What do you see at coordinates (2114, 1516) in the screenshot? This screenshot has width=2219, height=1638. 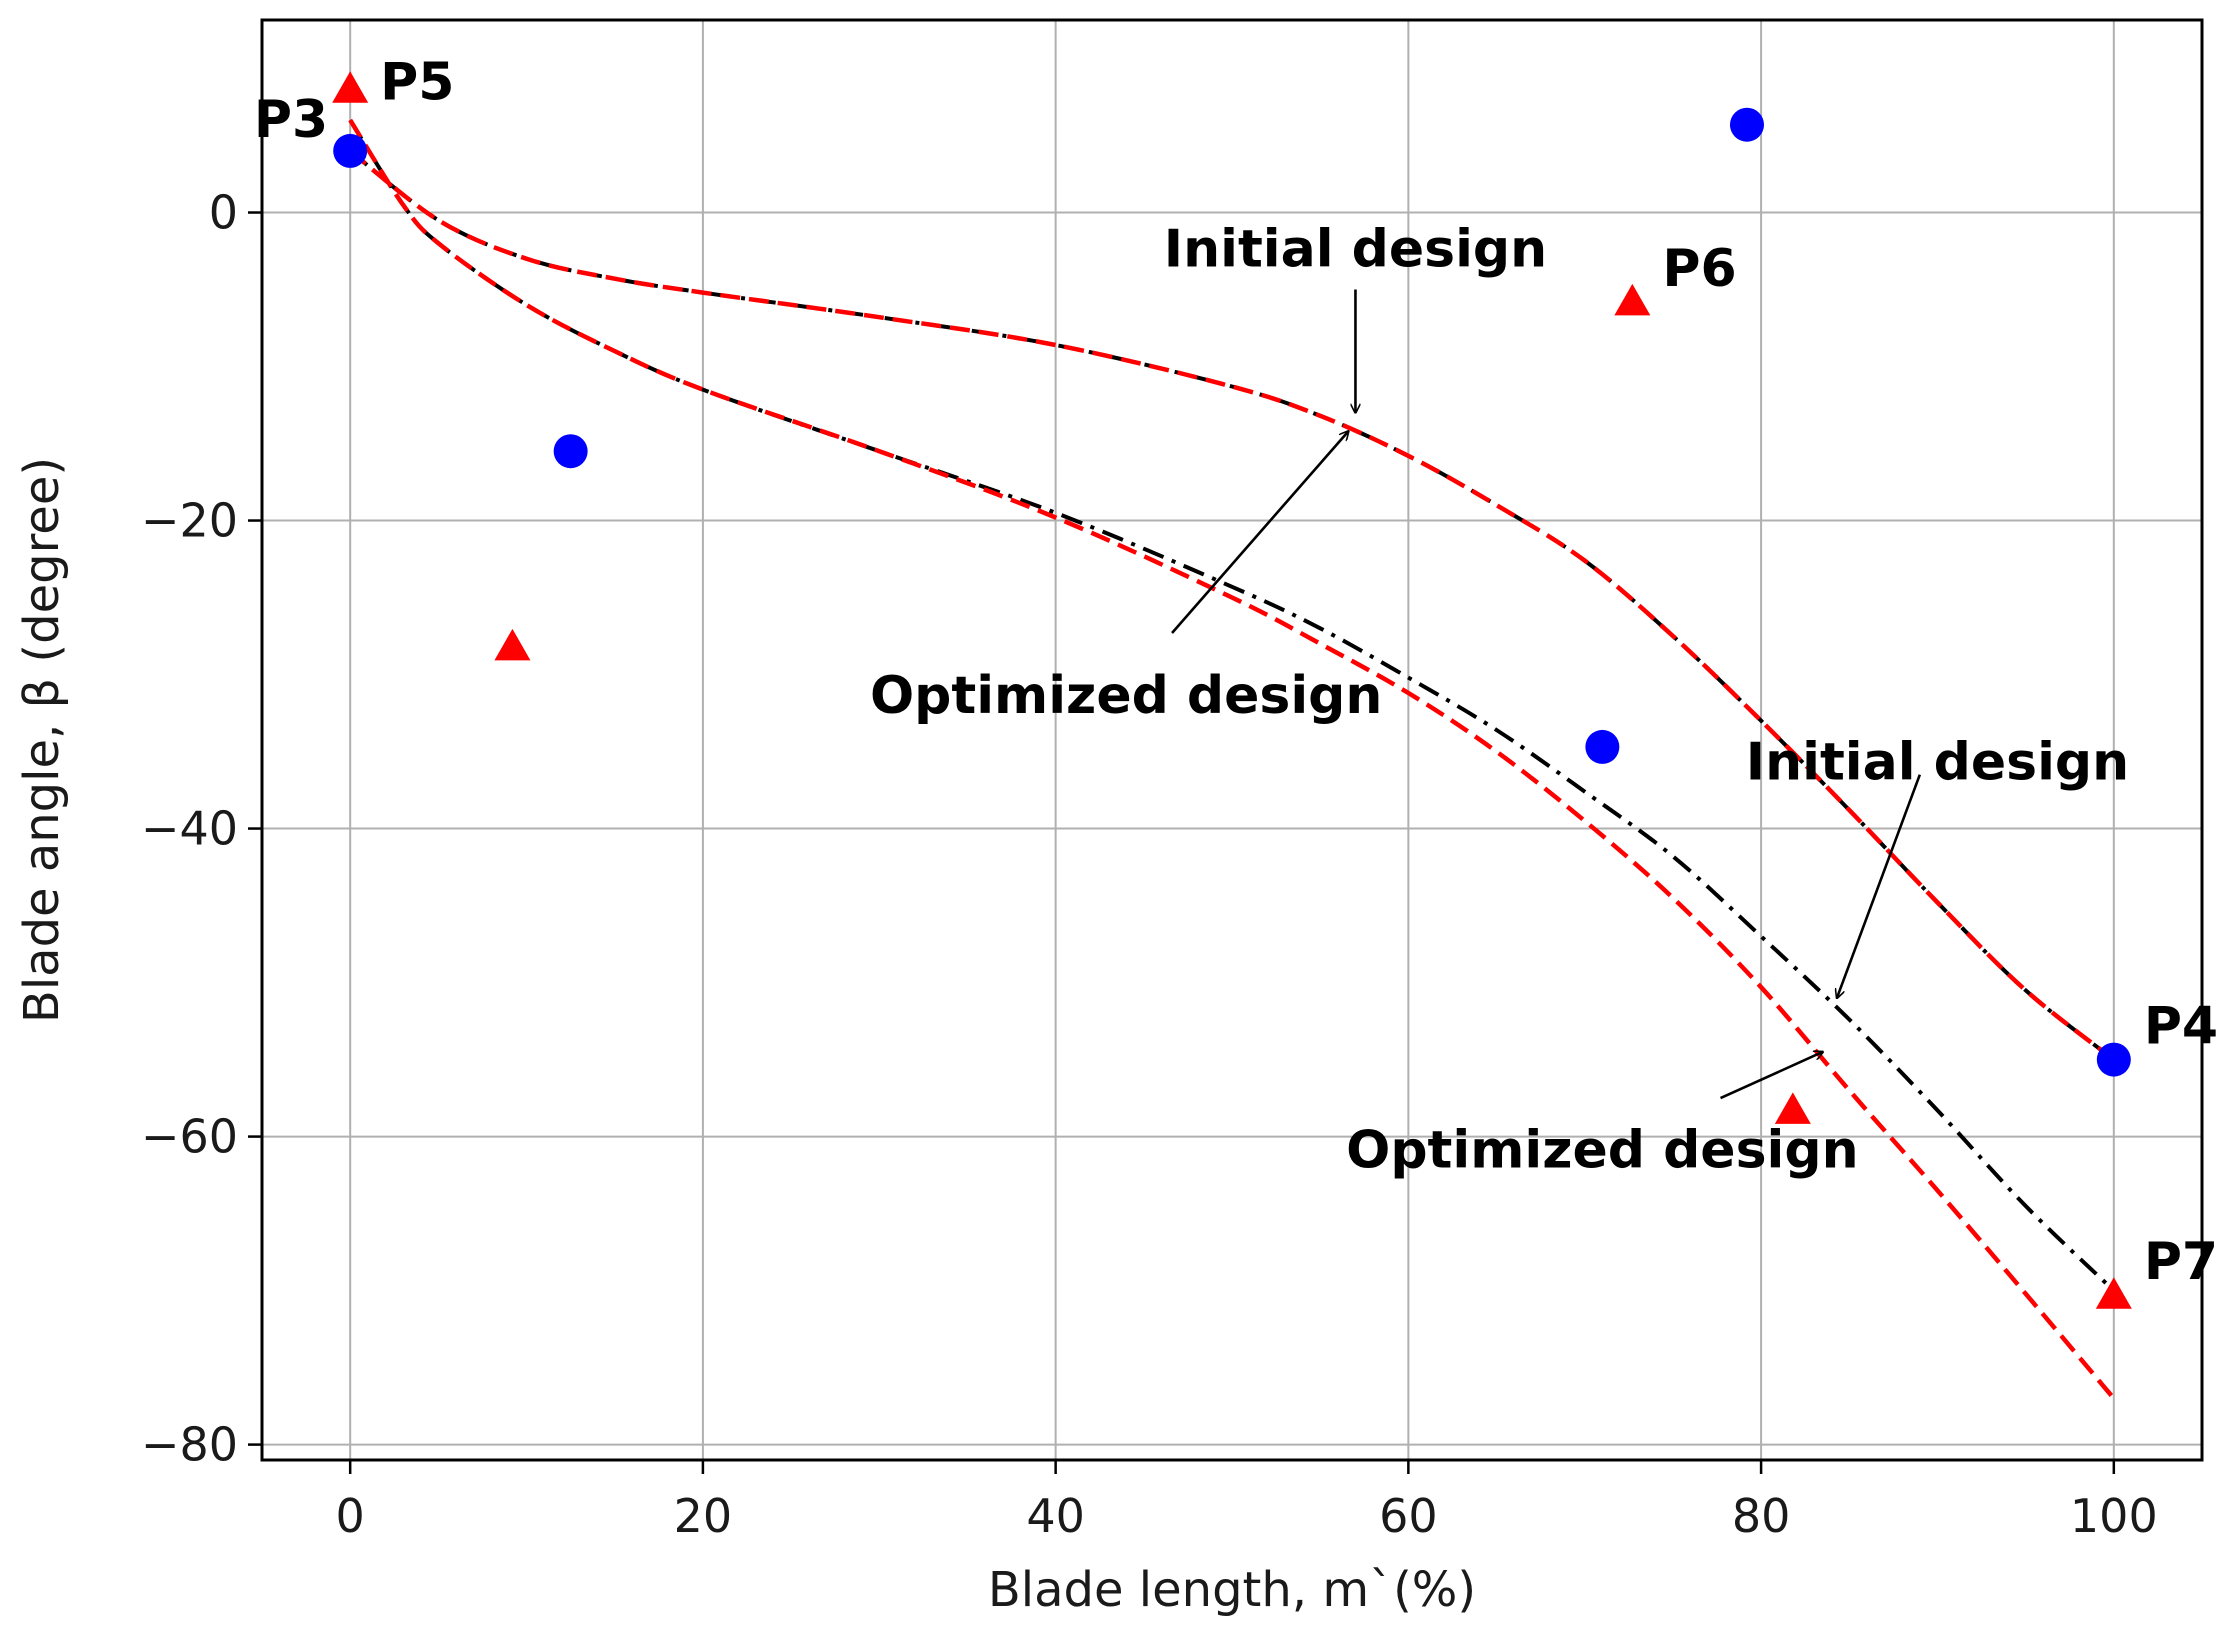 I see `x-tick-label: 100` at bounding box center [2114, 1516].